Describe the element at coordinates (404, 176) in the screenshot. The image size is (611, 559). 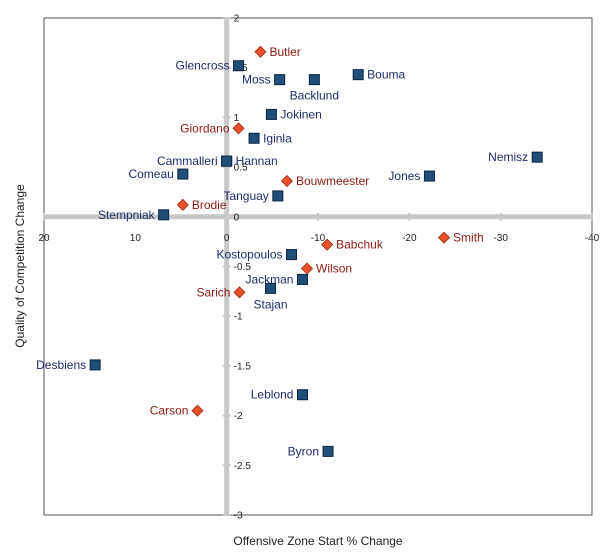
I see `label-jones: Jones` at that location.